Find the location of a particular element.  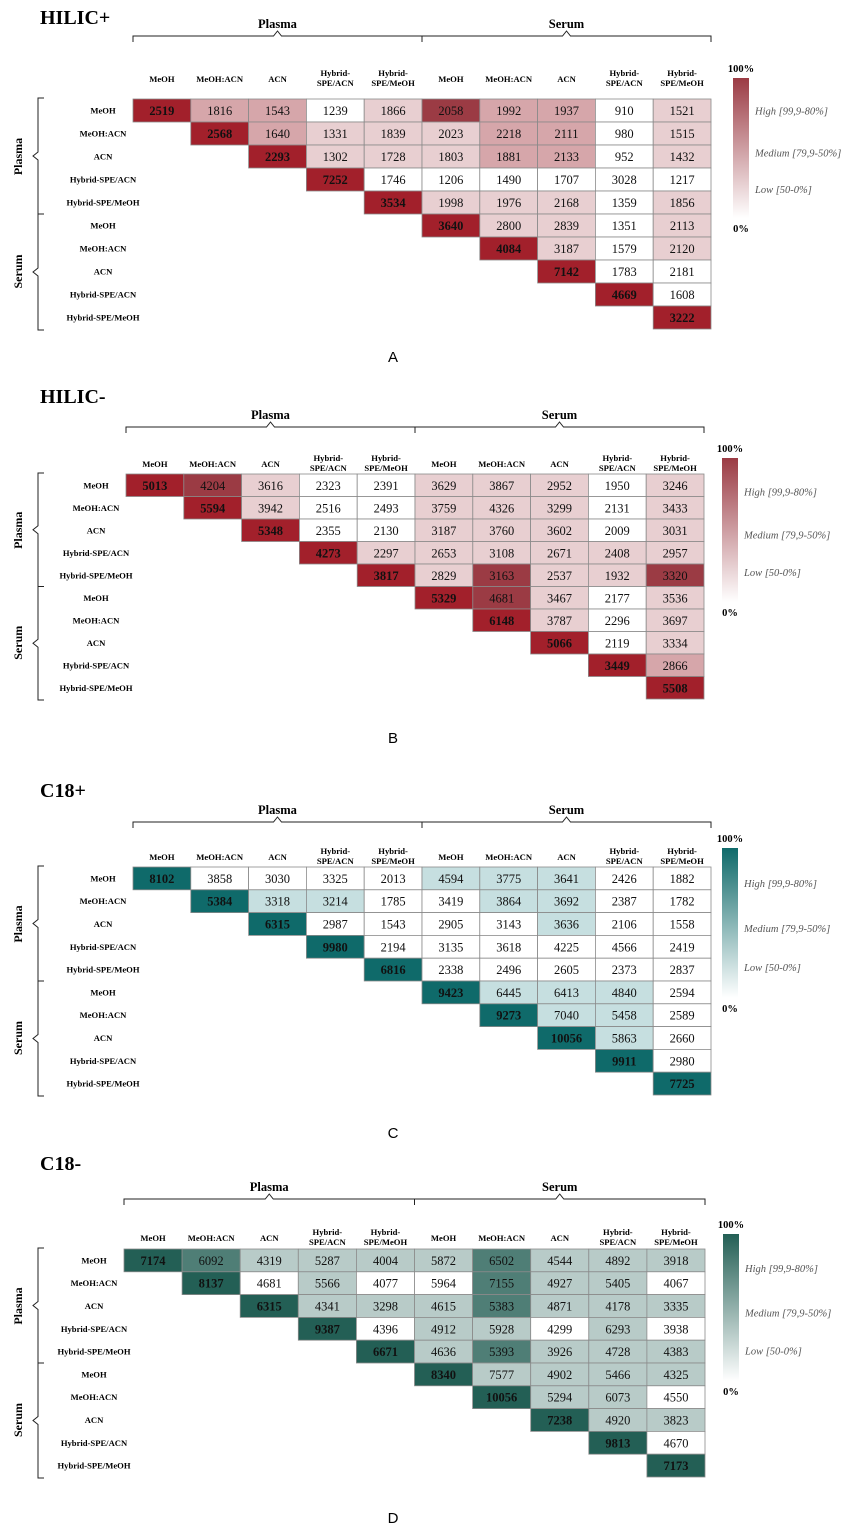

cell-value: 1932 is located at coordinates (617, 576).